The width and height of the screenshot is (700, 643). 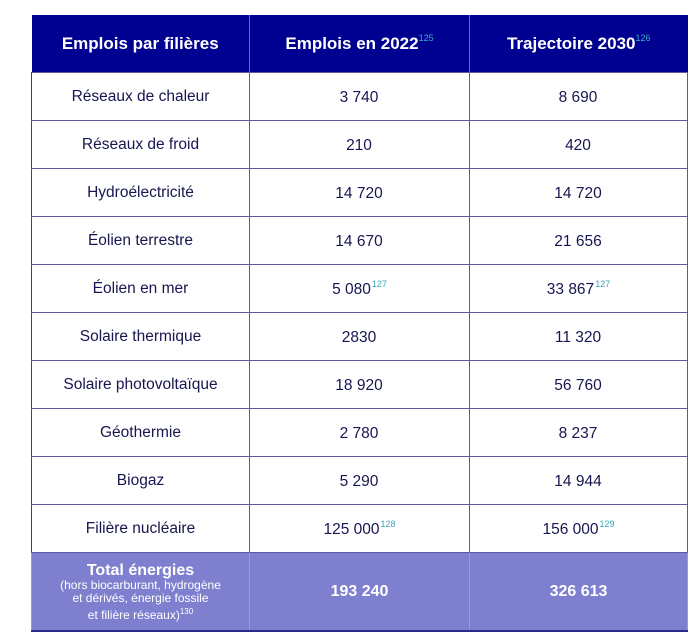 I want to click on jobs-2030-cell: 8 690, so click(x=578, y=96).